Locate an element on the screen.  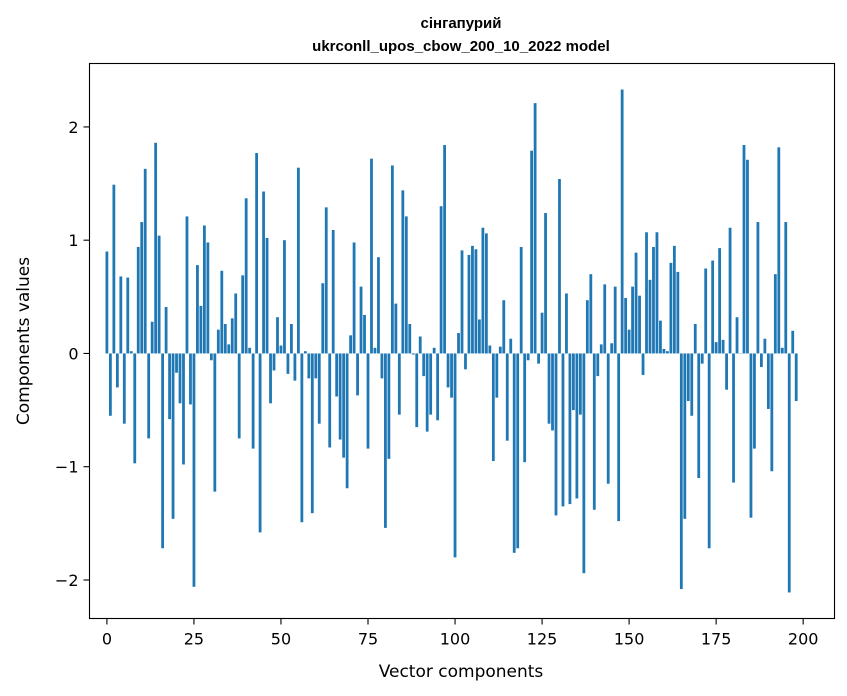
chart-title-line-1: сінгапурий is located at coordinates (461, 23).